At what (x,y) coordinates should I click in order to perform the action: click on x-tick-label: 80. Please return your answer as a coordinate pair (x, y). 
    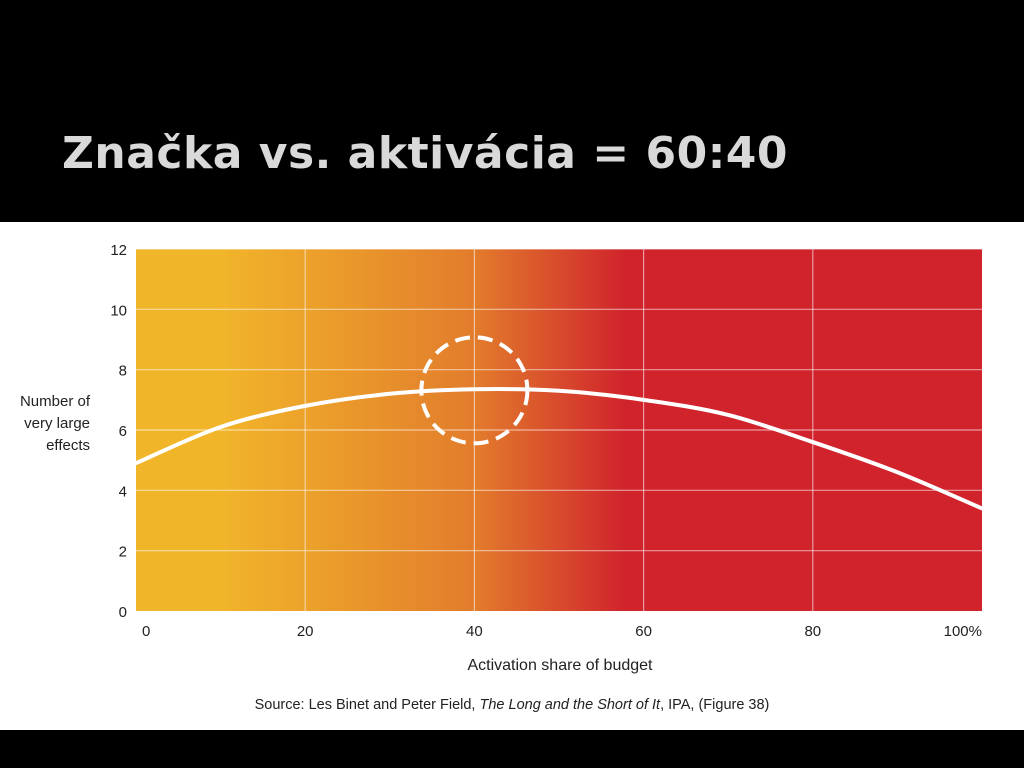
    Looking at the image, I should click on (812, 631).